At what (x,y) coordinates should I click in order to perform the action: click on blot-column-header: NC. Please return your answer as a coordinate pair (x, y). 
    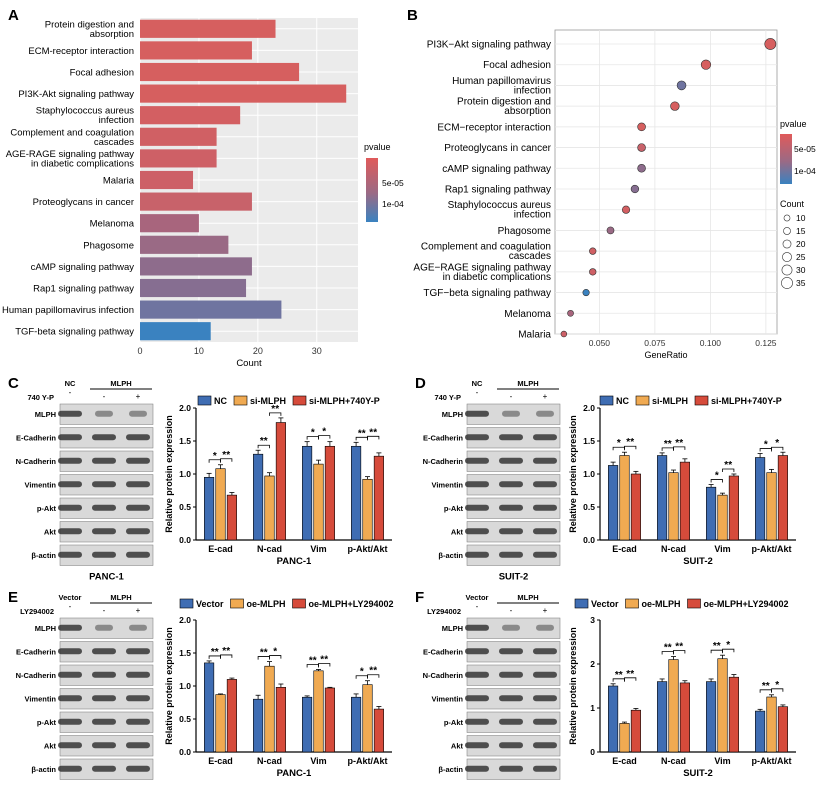
    Looking at the image, I should click on (70, 383).